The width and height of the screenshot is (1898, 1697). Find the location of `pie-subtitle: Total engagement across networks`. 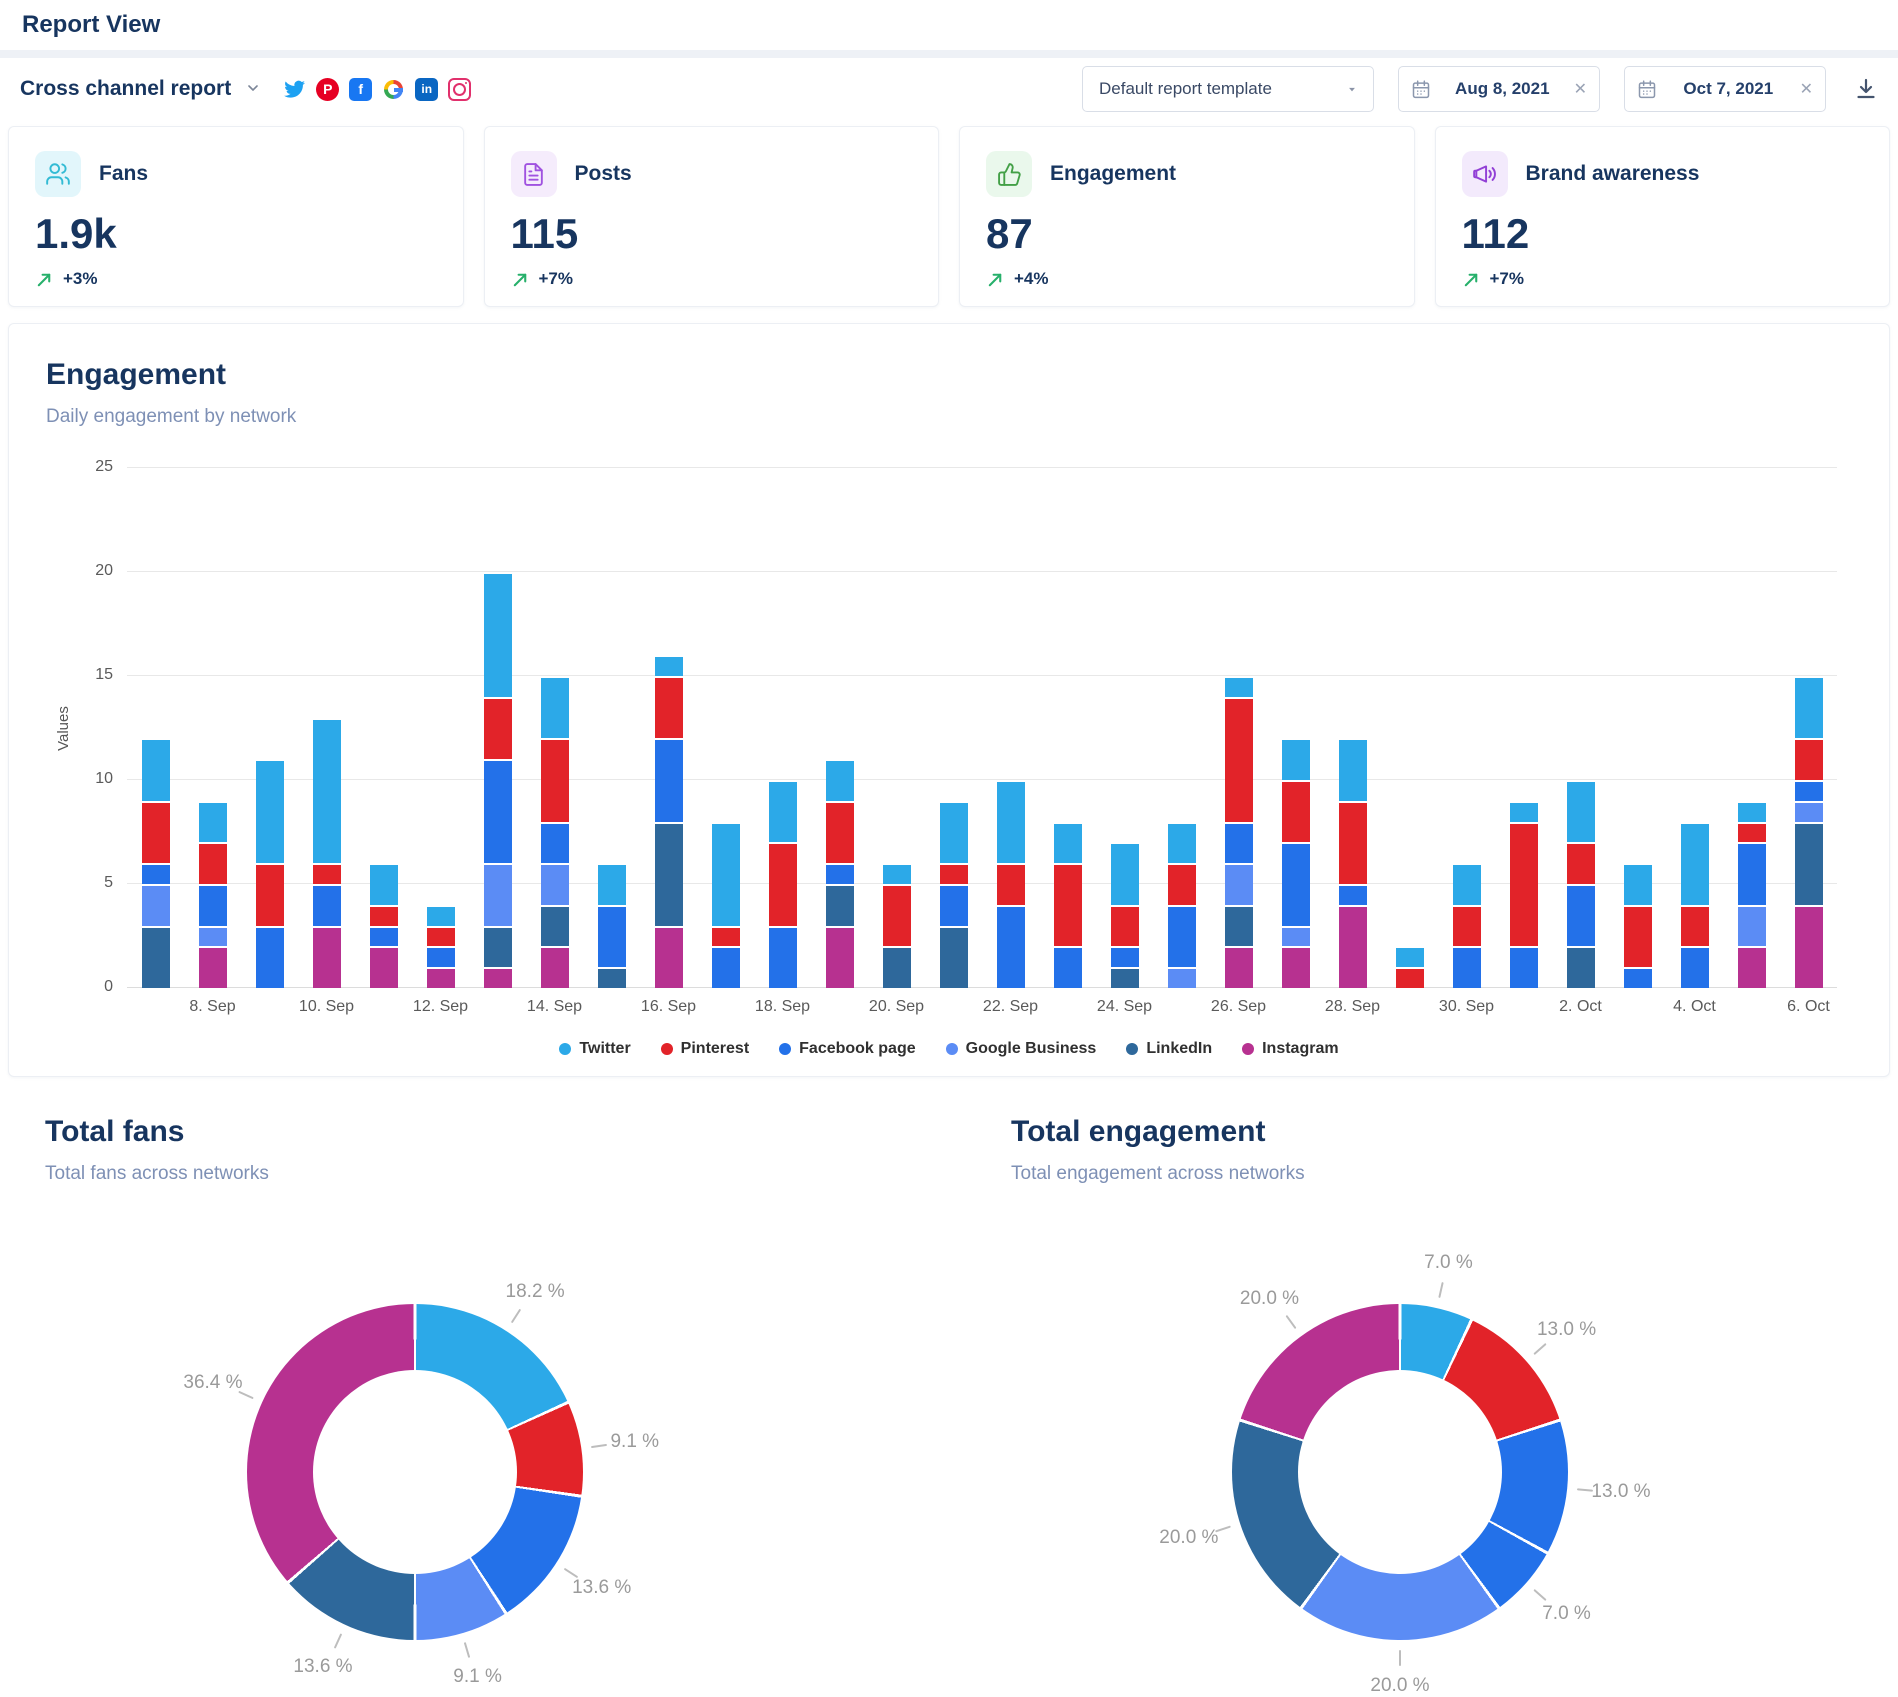

pie-subtitle: Total engagement across networks is located at coordinates (1158, 1173).